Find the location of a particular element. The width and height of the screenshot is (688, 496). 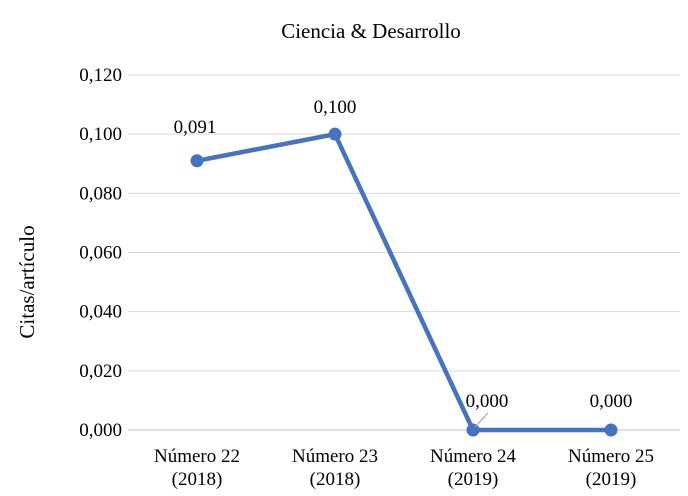

x-tick-label: Número 25 (2019) is located at coordinates (611, 468).